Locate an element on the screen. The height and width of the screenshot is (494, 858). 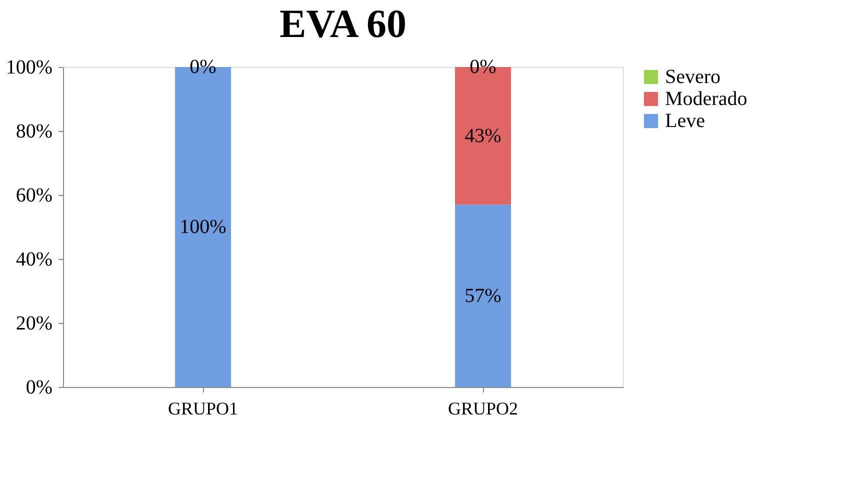
y-tick-label: 20% is located at coordinates (34, 323).